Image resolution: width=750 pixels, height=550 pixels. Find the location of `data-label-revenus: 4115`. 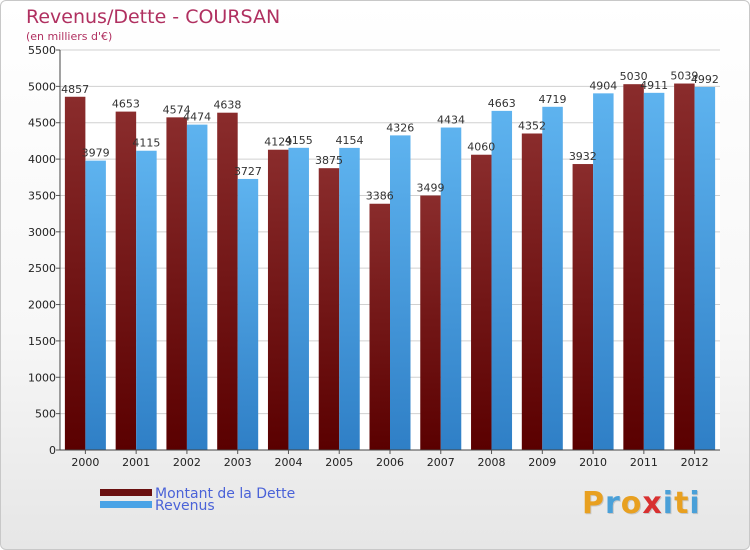

data-label-revenus: 4115 is located at coordinates (146, 143).